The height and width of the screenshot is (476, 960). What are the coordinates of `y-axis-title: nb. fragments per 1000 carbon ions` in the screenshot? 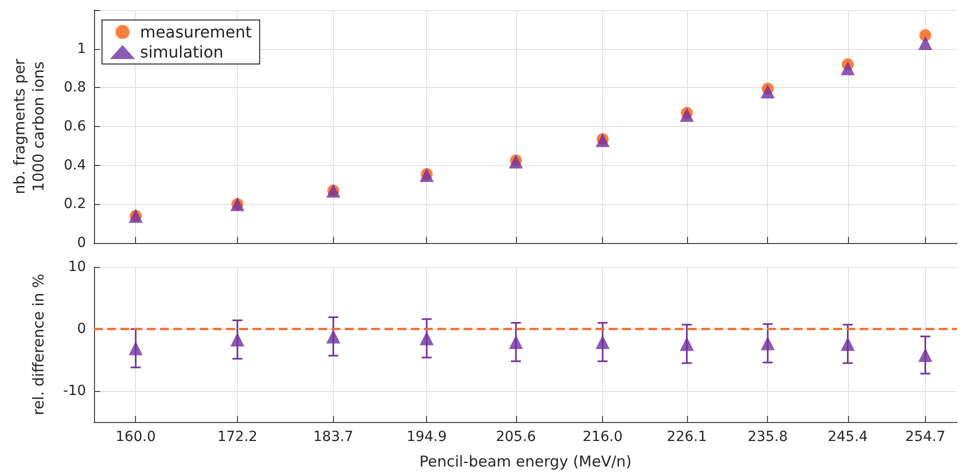 It's located at (29, 126).